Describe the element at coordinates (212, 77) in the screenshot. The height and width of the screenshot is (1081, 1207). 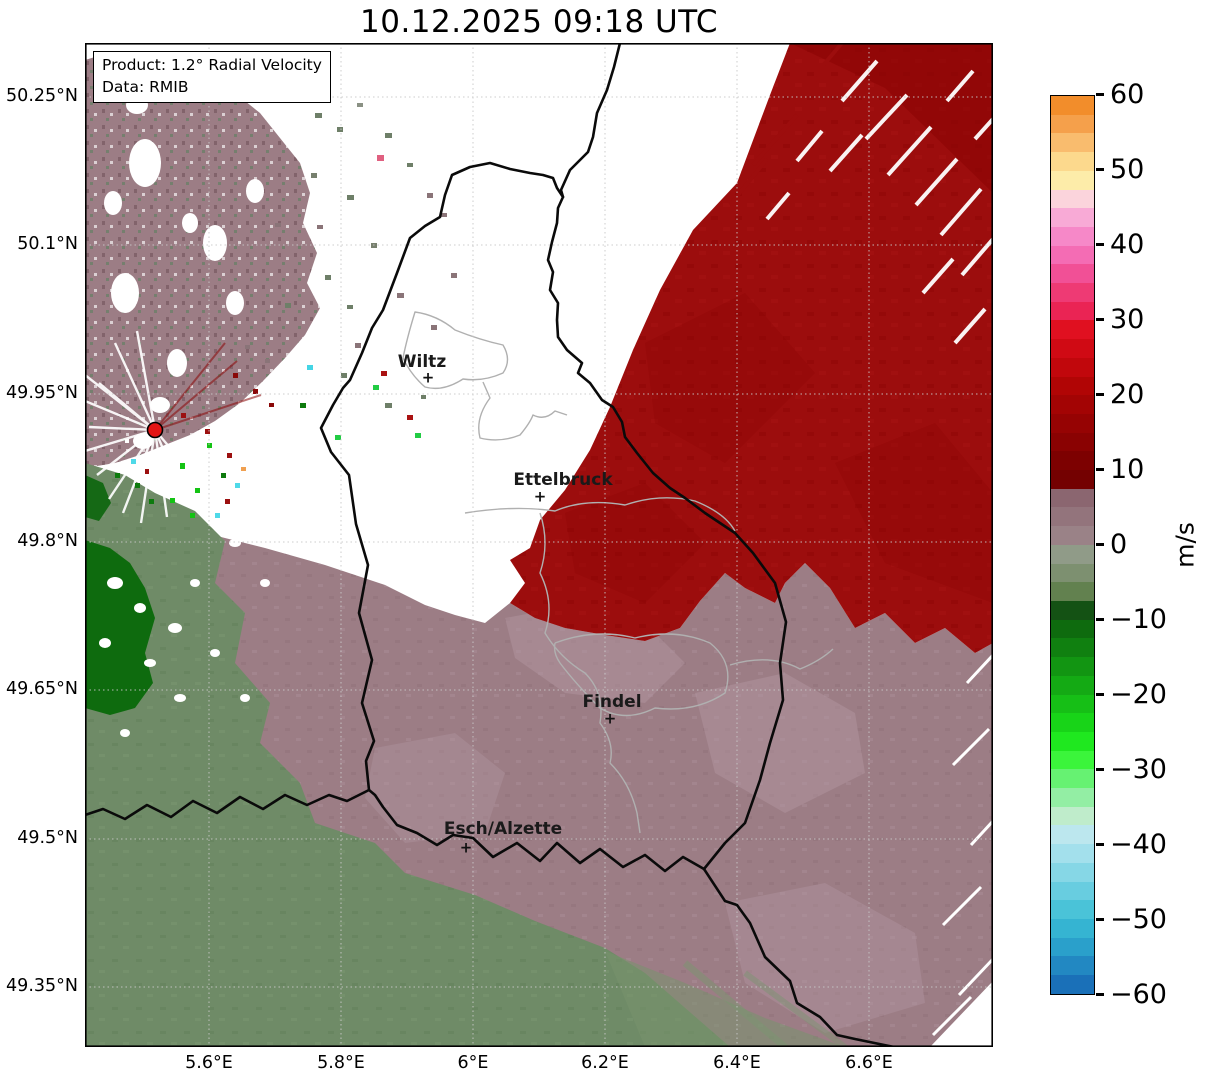
I see `product-info-box: Product: 1.2° Radial Velocity Data: RMIB` at that location.